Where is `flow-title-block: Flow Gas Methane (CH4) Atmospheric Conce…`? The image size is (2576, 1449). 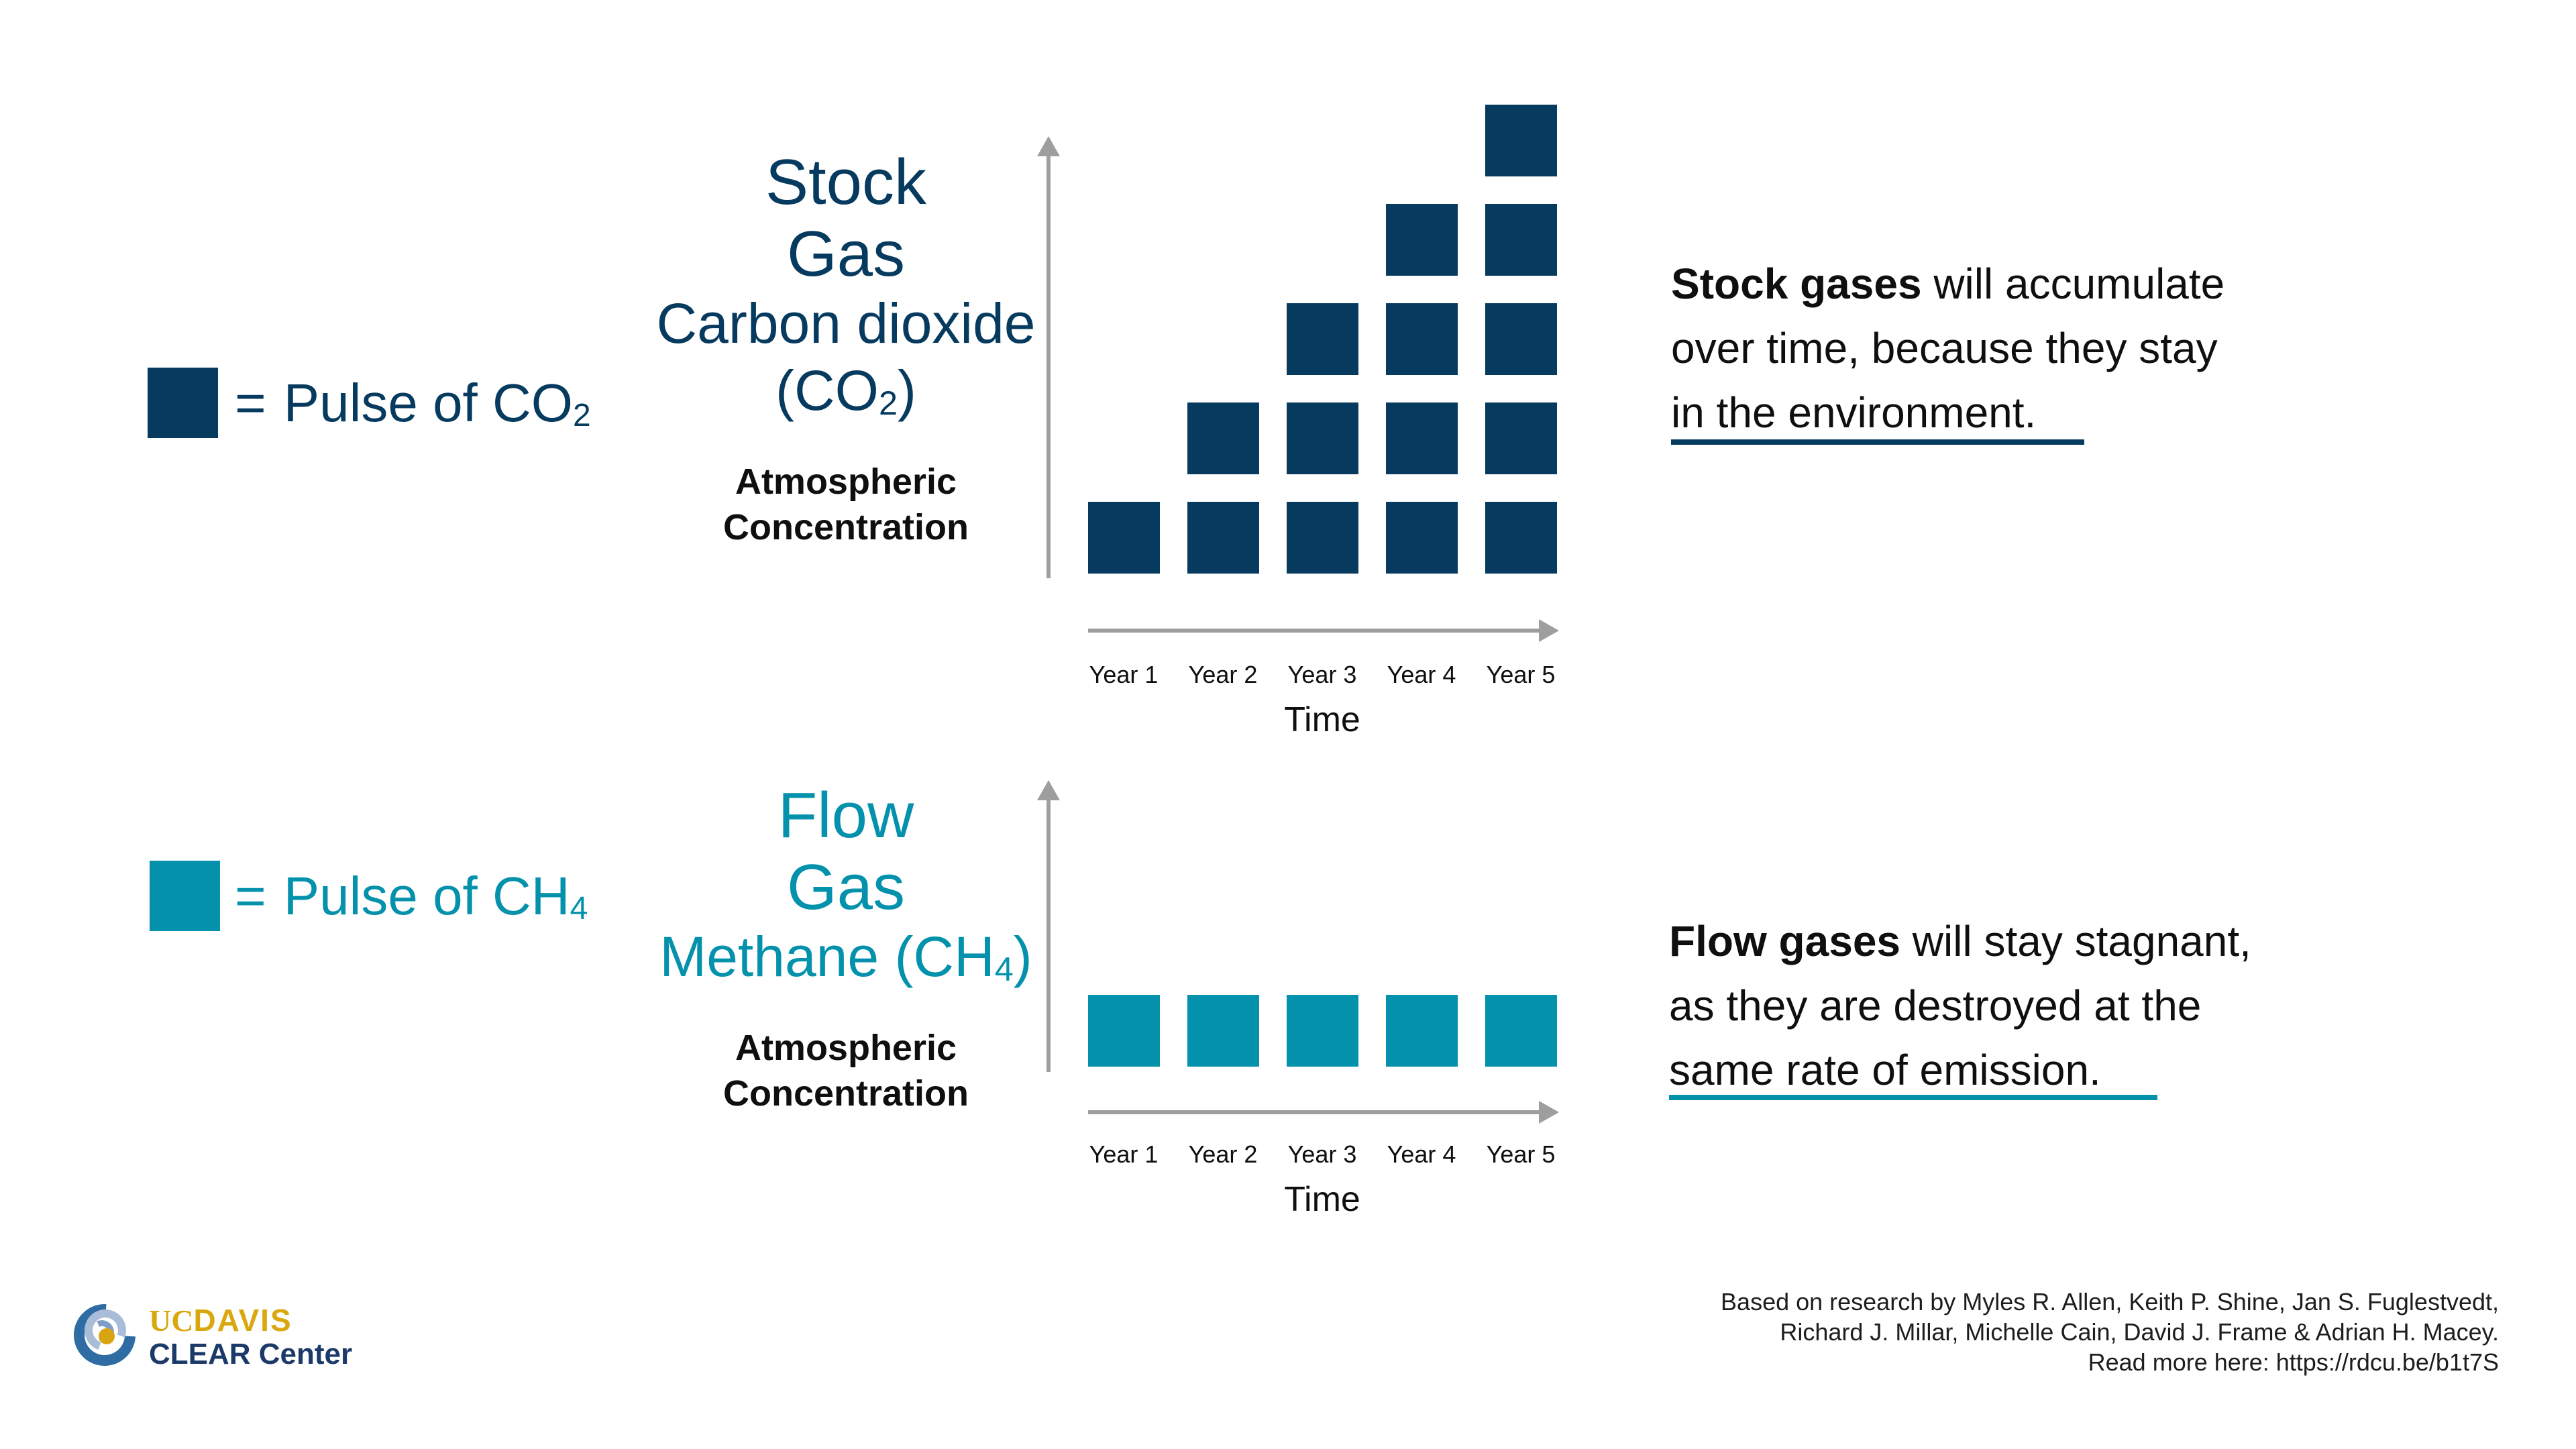
flow-title-block: Flow Gas Methane (CH4) Atmospheric Conce… is located at coordinates (846, 948).